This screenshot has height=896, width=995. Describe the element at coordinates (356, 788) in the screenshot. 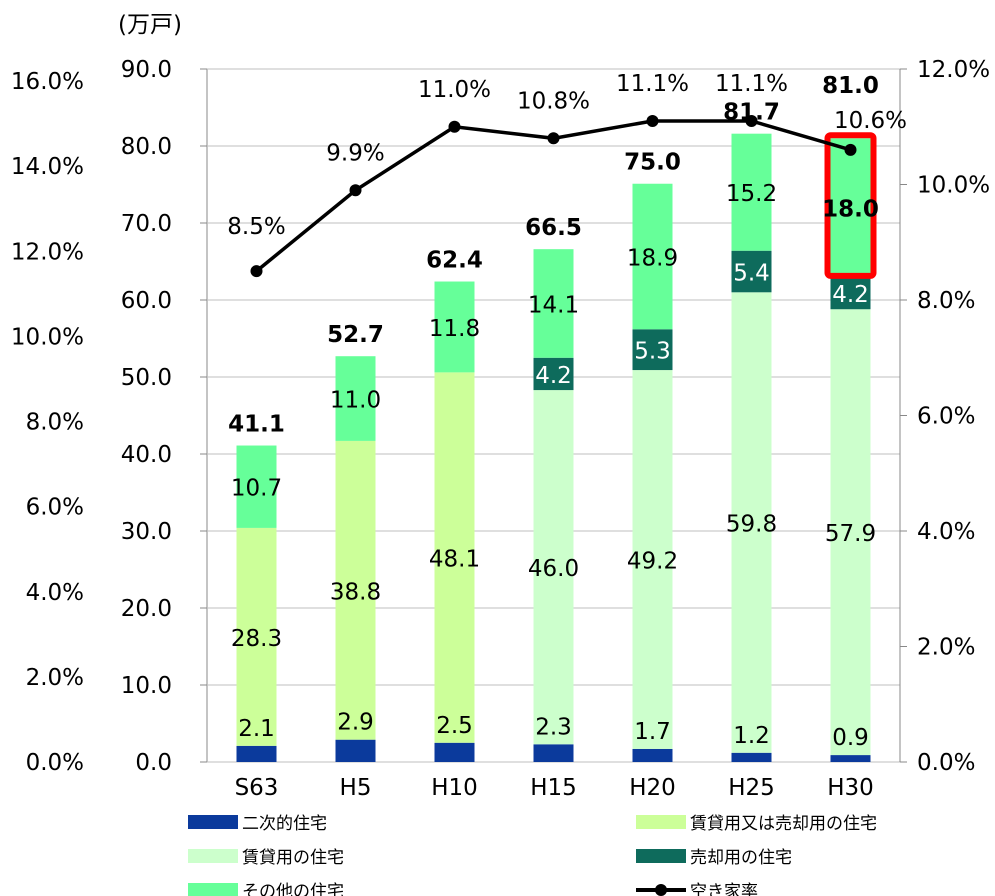

I see `x-tick-label: H5` at that location.